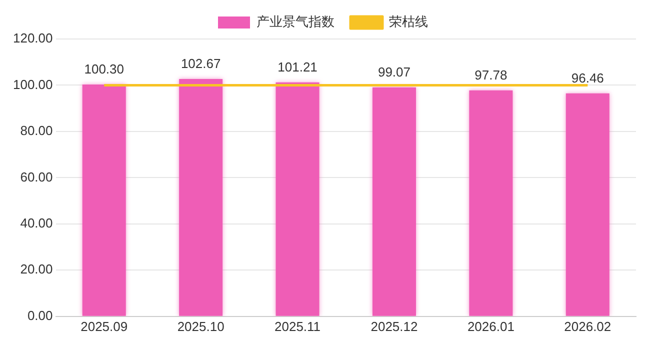  Describe the element at coordinates (588, 326) in the screenshot. I see `x-tick-label: 2026.02` at that location.